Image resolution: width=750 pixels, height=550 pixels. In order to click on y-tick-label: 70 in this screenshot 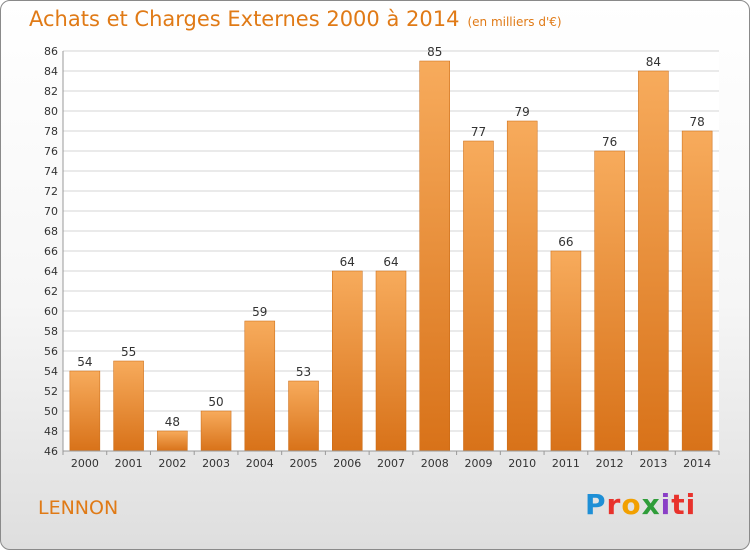, I will do `click(51, 211)`.